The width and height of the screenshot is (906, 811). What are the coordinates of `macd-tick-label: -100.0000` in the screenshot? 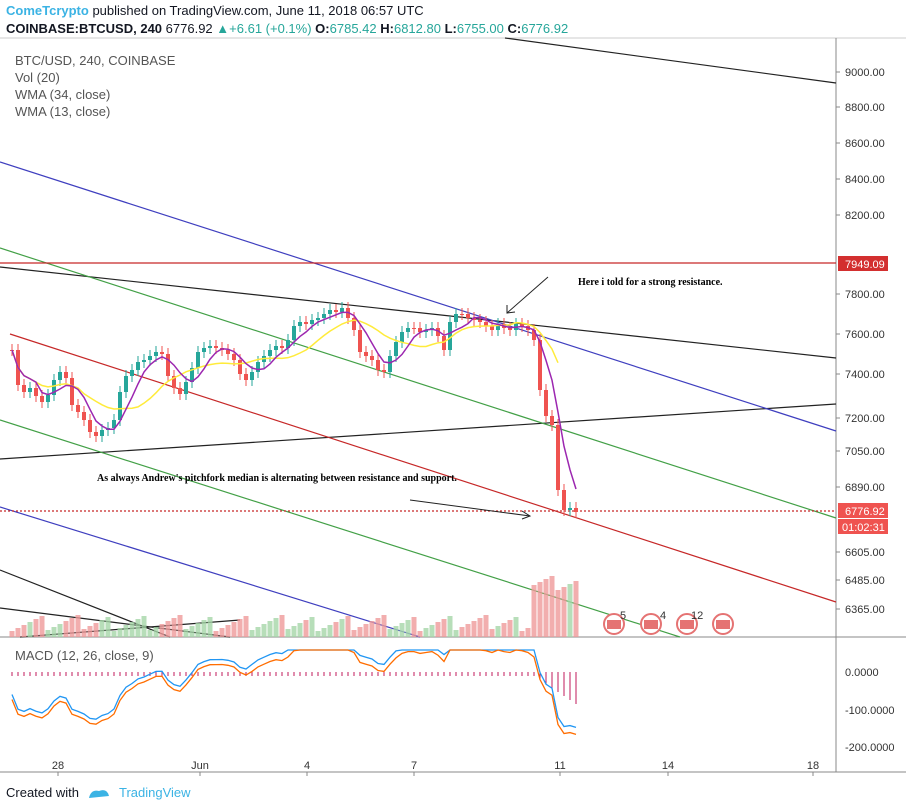 It's located at (870, 711).